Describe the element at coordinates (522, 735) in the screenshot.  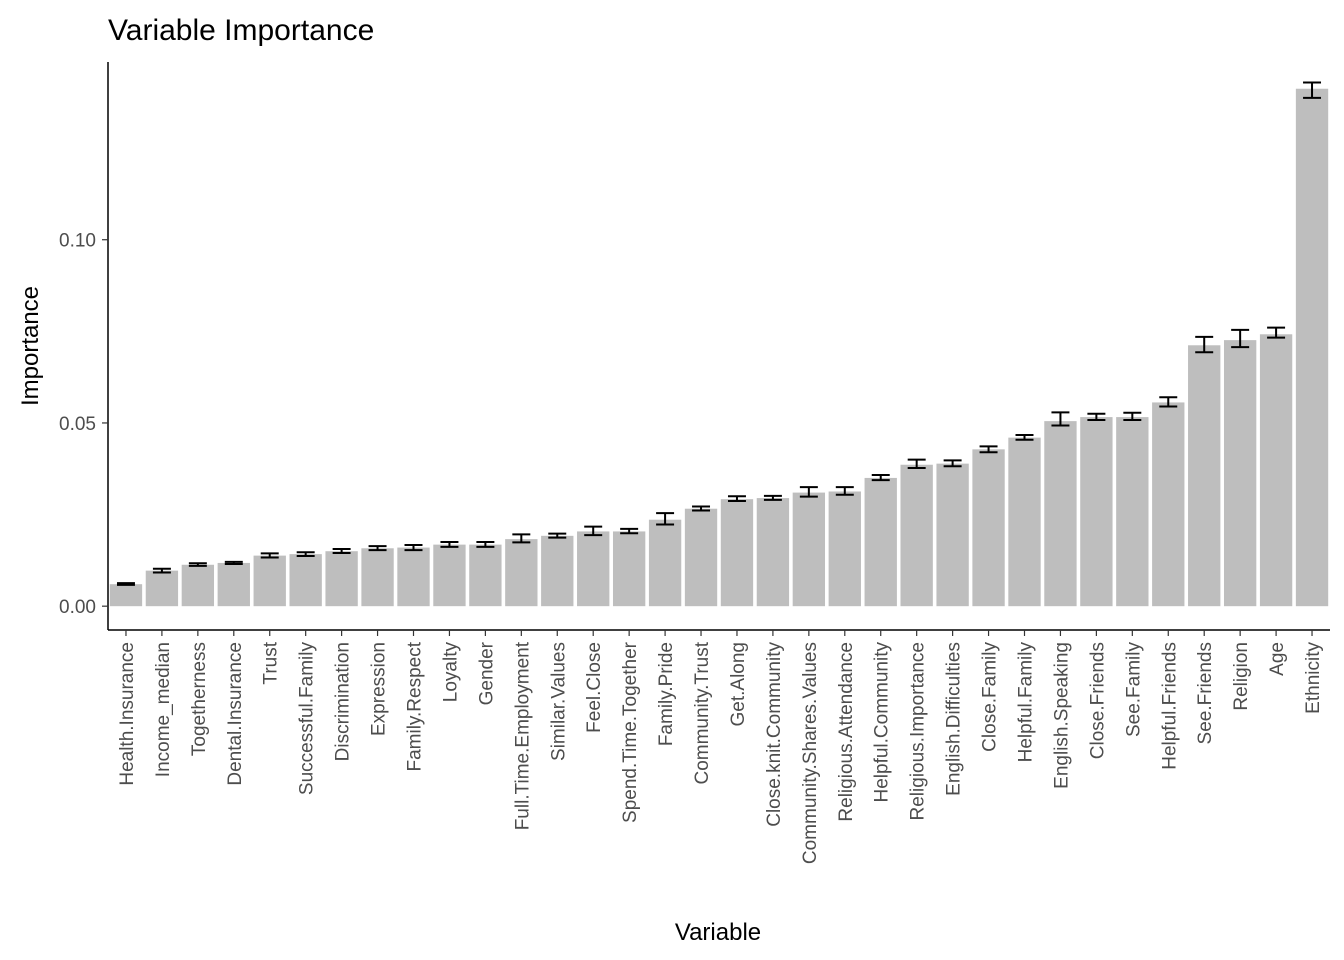
I see `x-tick-label: Full.Time.Employment` at that location.